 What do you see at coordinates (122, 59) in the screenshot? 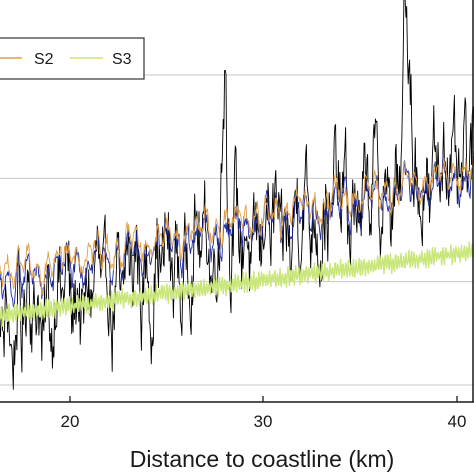
I see `legend-label-s3: S3` at bounding box center [122, 59].